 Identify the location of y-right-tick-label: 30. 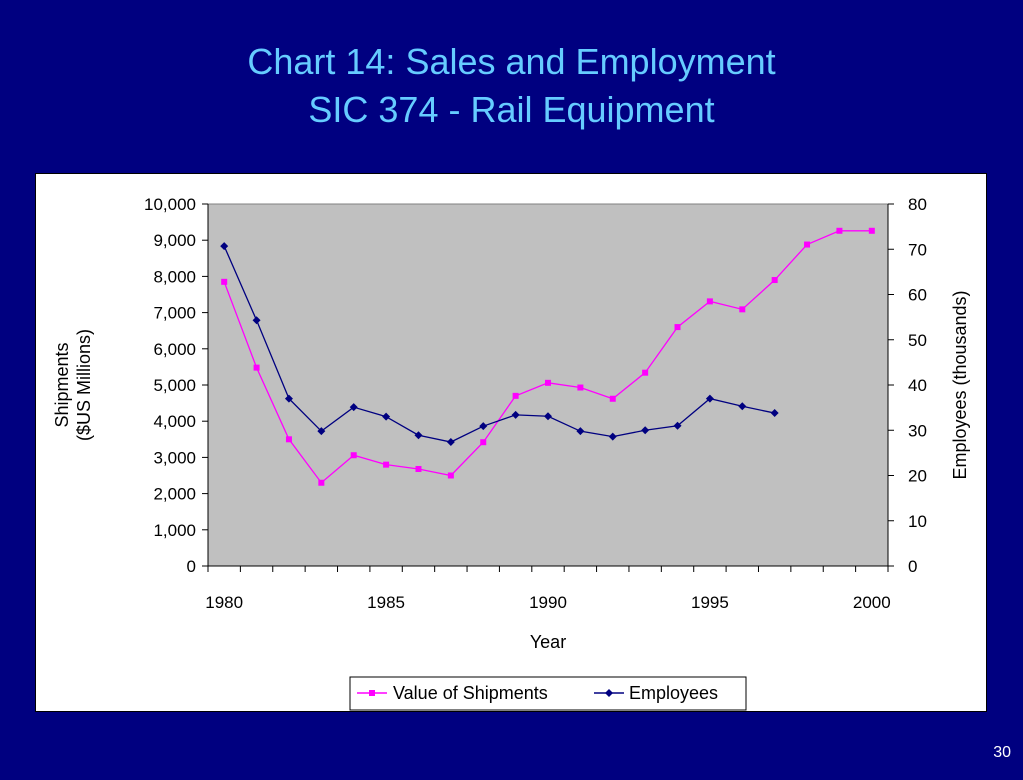
(917, 430).